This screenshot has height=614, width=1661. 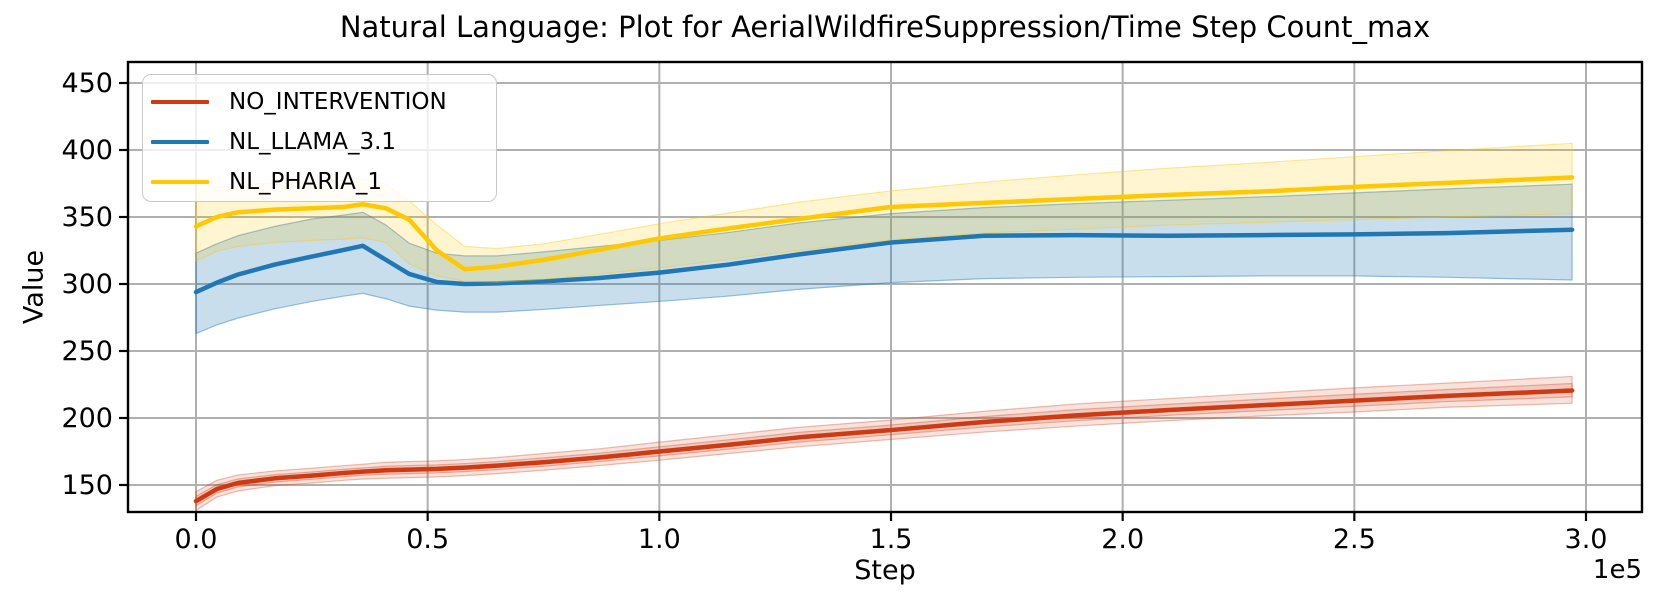 I want to click on y-axis-label: Value, so click(x=34, y=287).